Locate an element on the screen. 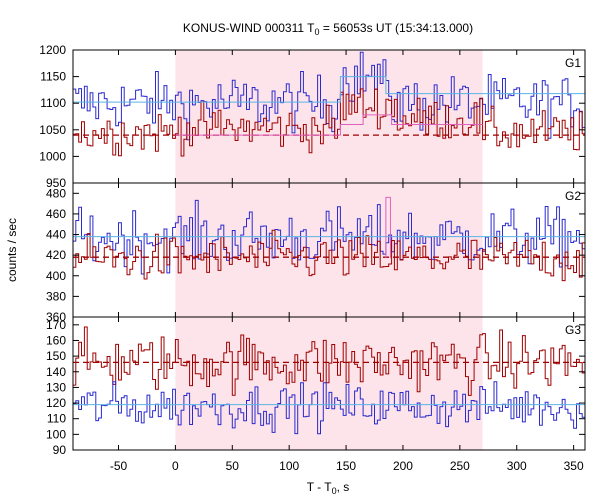  y-tick-label-g2: 360 is located at coordinates (56, 317).